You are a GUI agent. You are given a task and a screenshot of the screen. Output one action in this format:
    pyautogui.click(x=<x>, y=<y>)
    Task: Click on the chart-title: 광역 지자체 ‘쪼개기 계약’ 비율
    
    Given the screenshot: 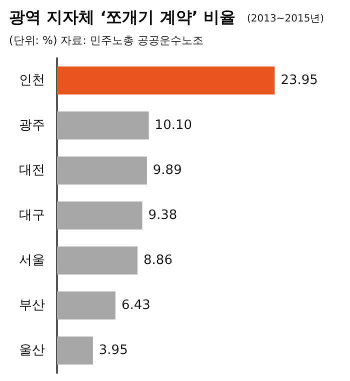 What is the action you would take?
    pyautogui.click(x=122, y=17)
    